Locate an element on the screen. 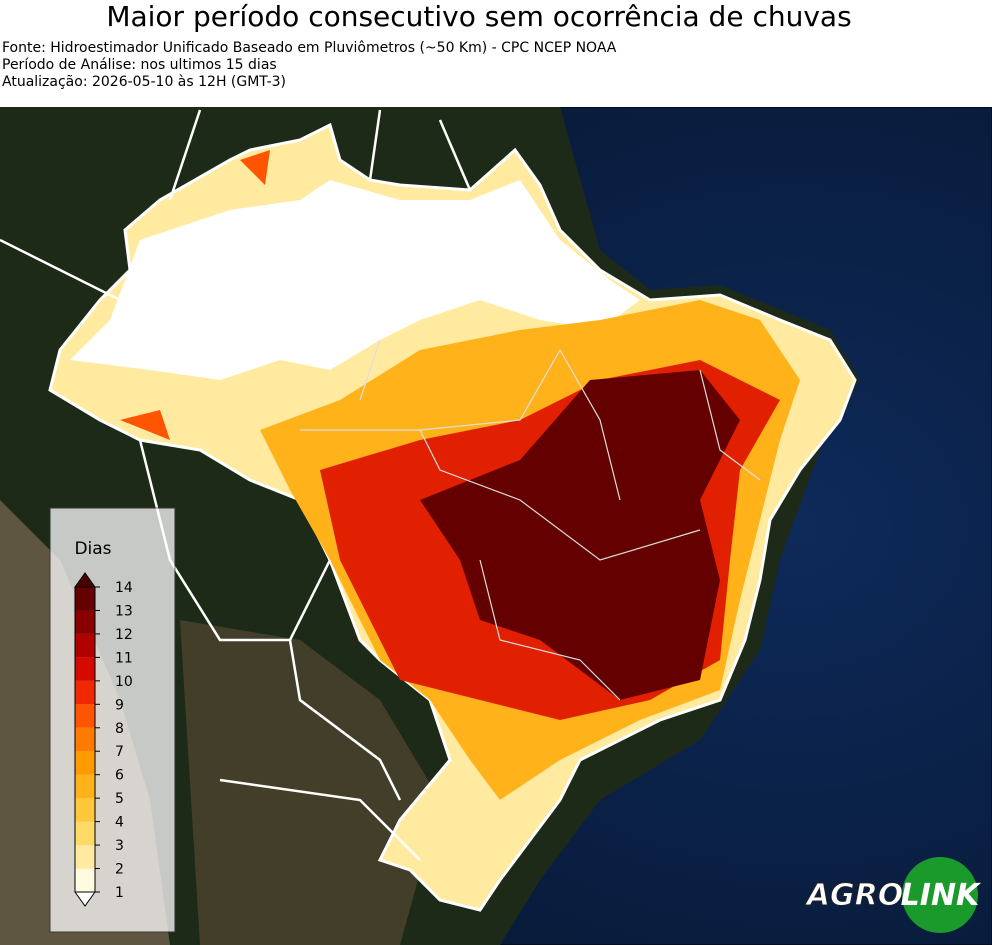  update-line: Atualização: 2026-05-10 às 12H (GMT-3) is located at coordinates (144, 82).